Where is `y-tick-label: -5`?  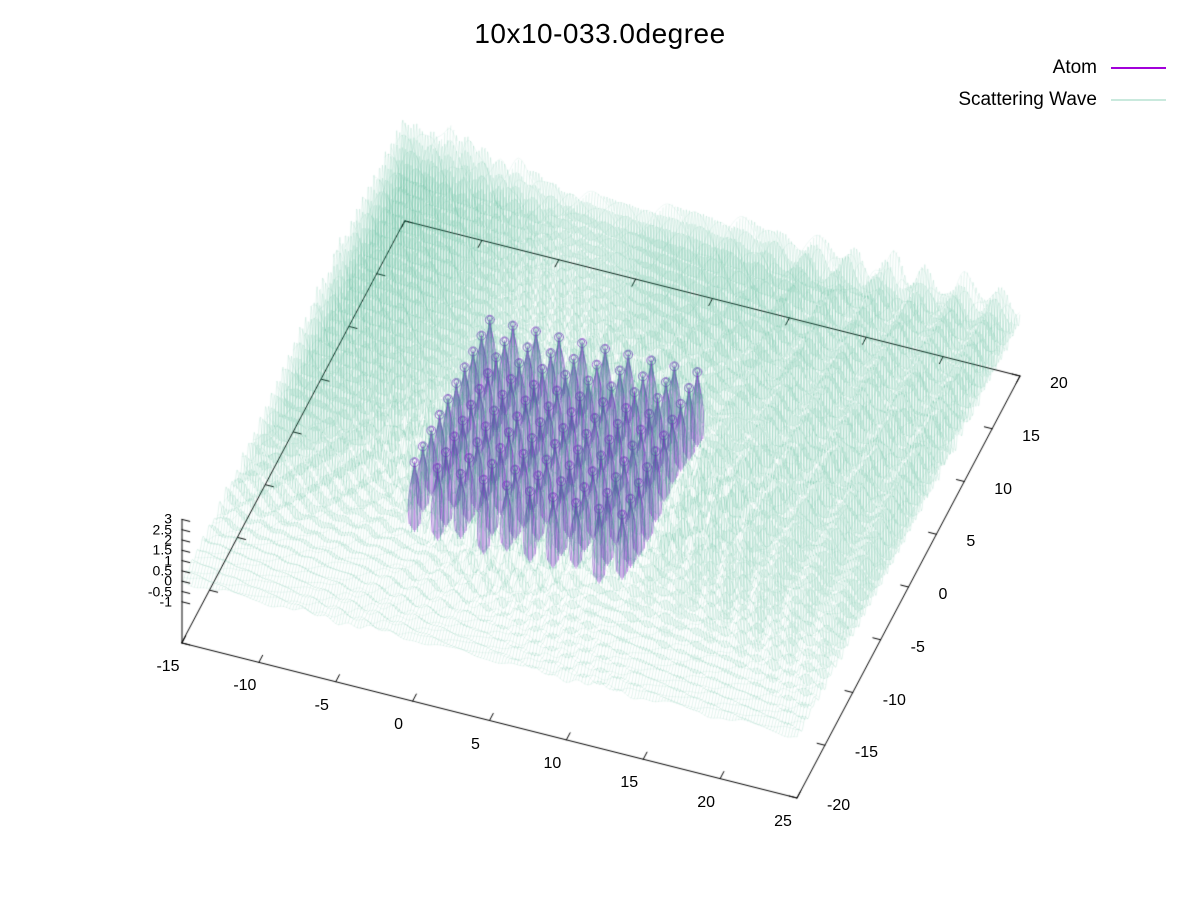 y-tick-label: -5 is located at coordinates (917, 647).